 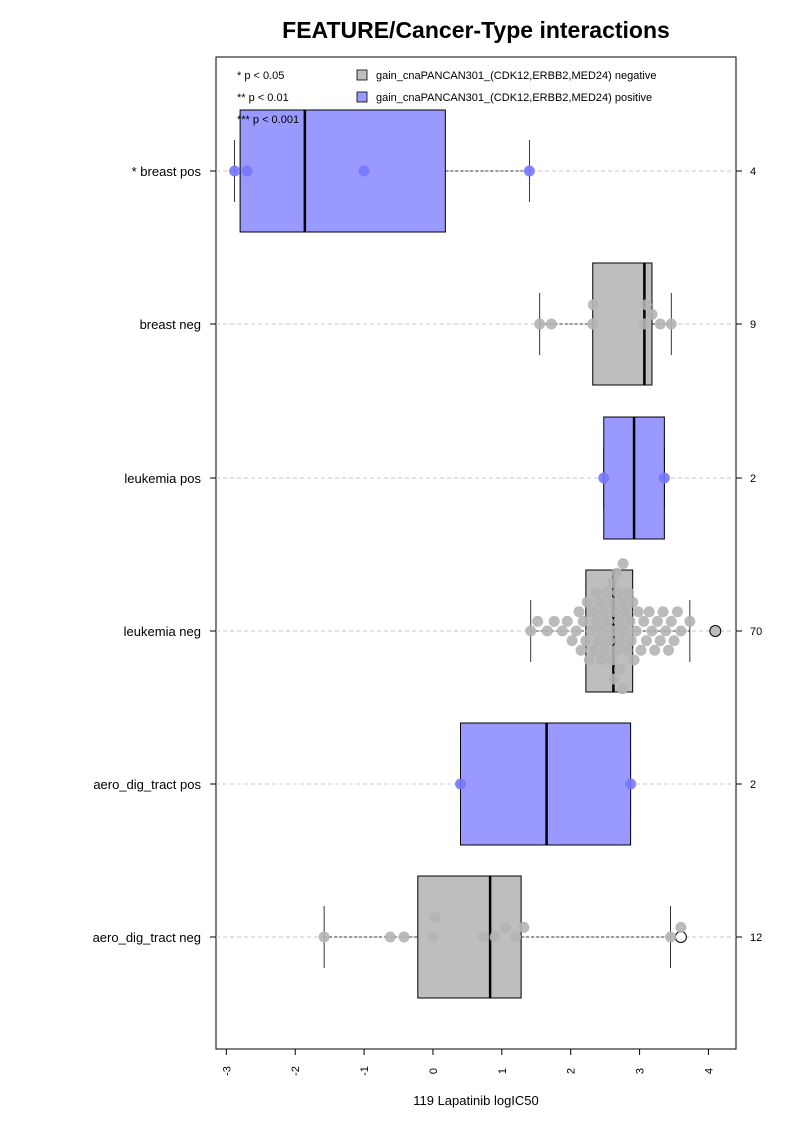 I want to click on group-2-count: 2, so click(x=753, y=479).